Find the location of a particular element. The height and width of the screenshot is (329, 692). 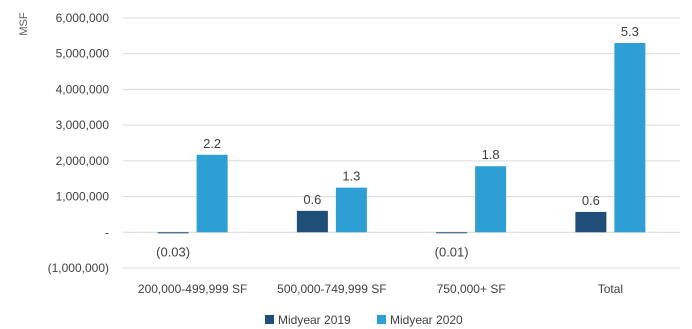

y-axis-label: MSF is located at coordinates (24, 24).